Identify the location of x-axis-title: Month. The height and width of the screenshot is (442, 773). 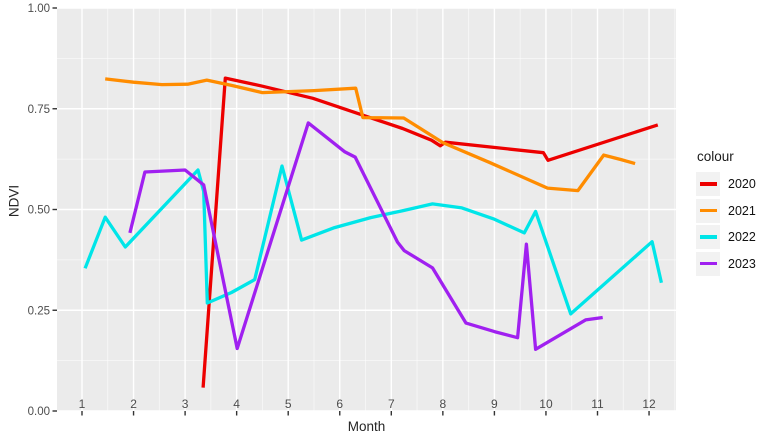
(366, 426).